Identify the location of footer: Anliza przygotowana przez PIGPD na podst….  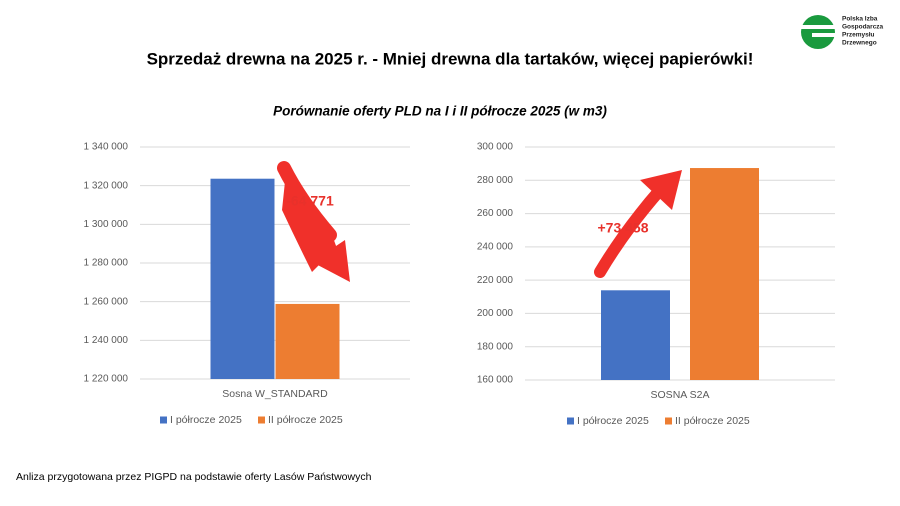
(194, 477).